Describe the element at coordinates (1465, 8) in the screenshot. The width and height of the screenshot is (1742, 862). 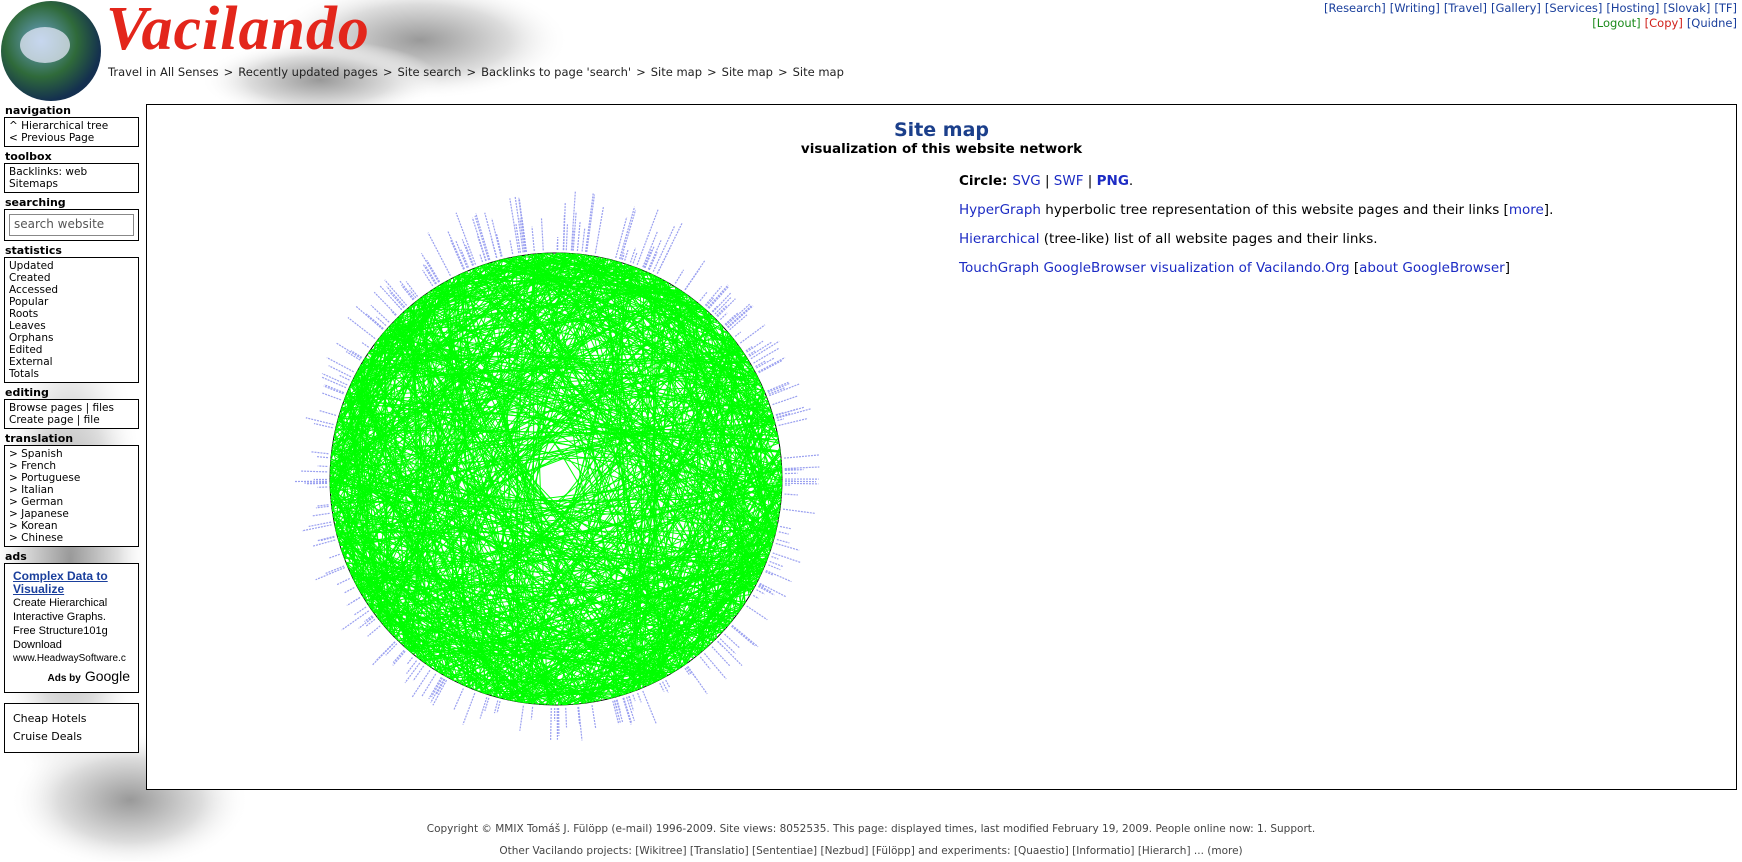
I see `top-link: [Travel]` at that location.